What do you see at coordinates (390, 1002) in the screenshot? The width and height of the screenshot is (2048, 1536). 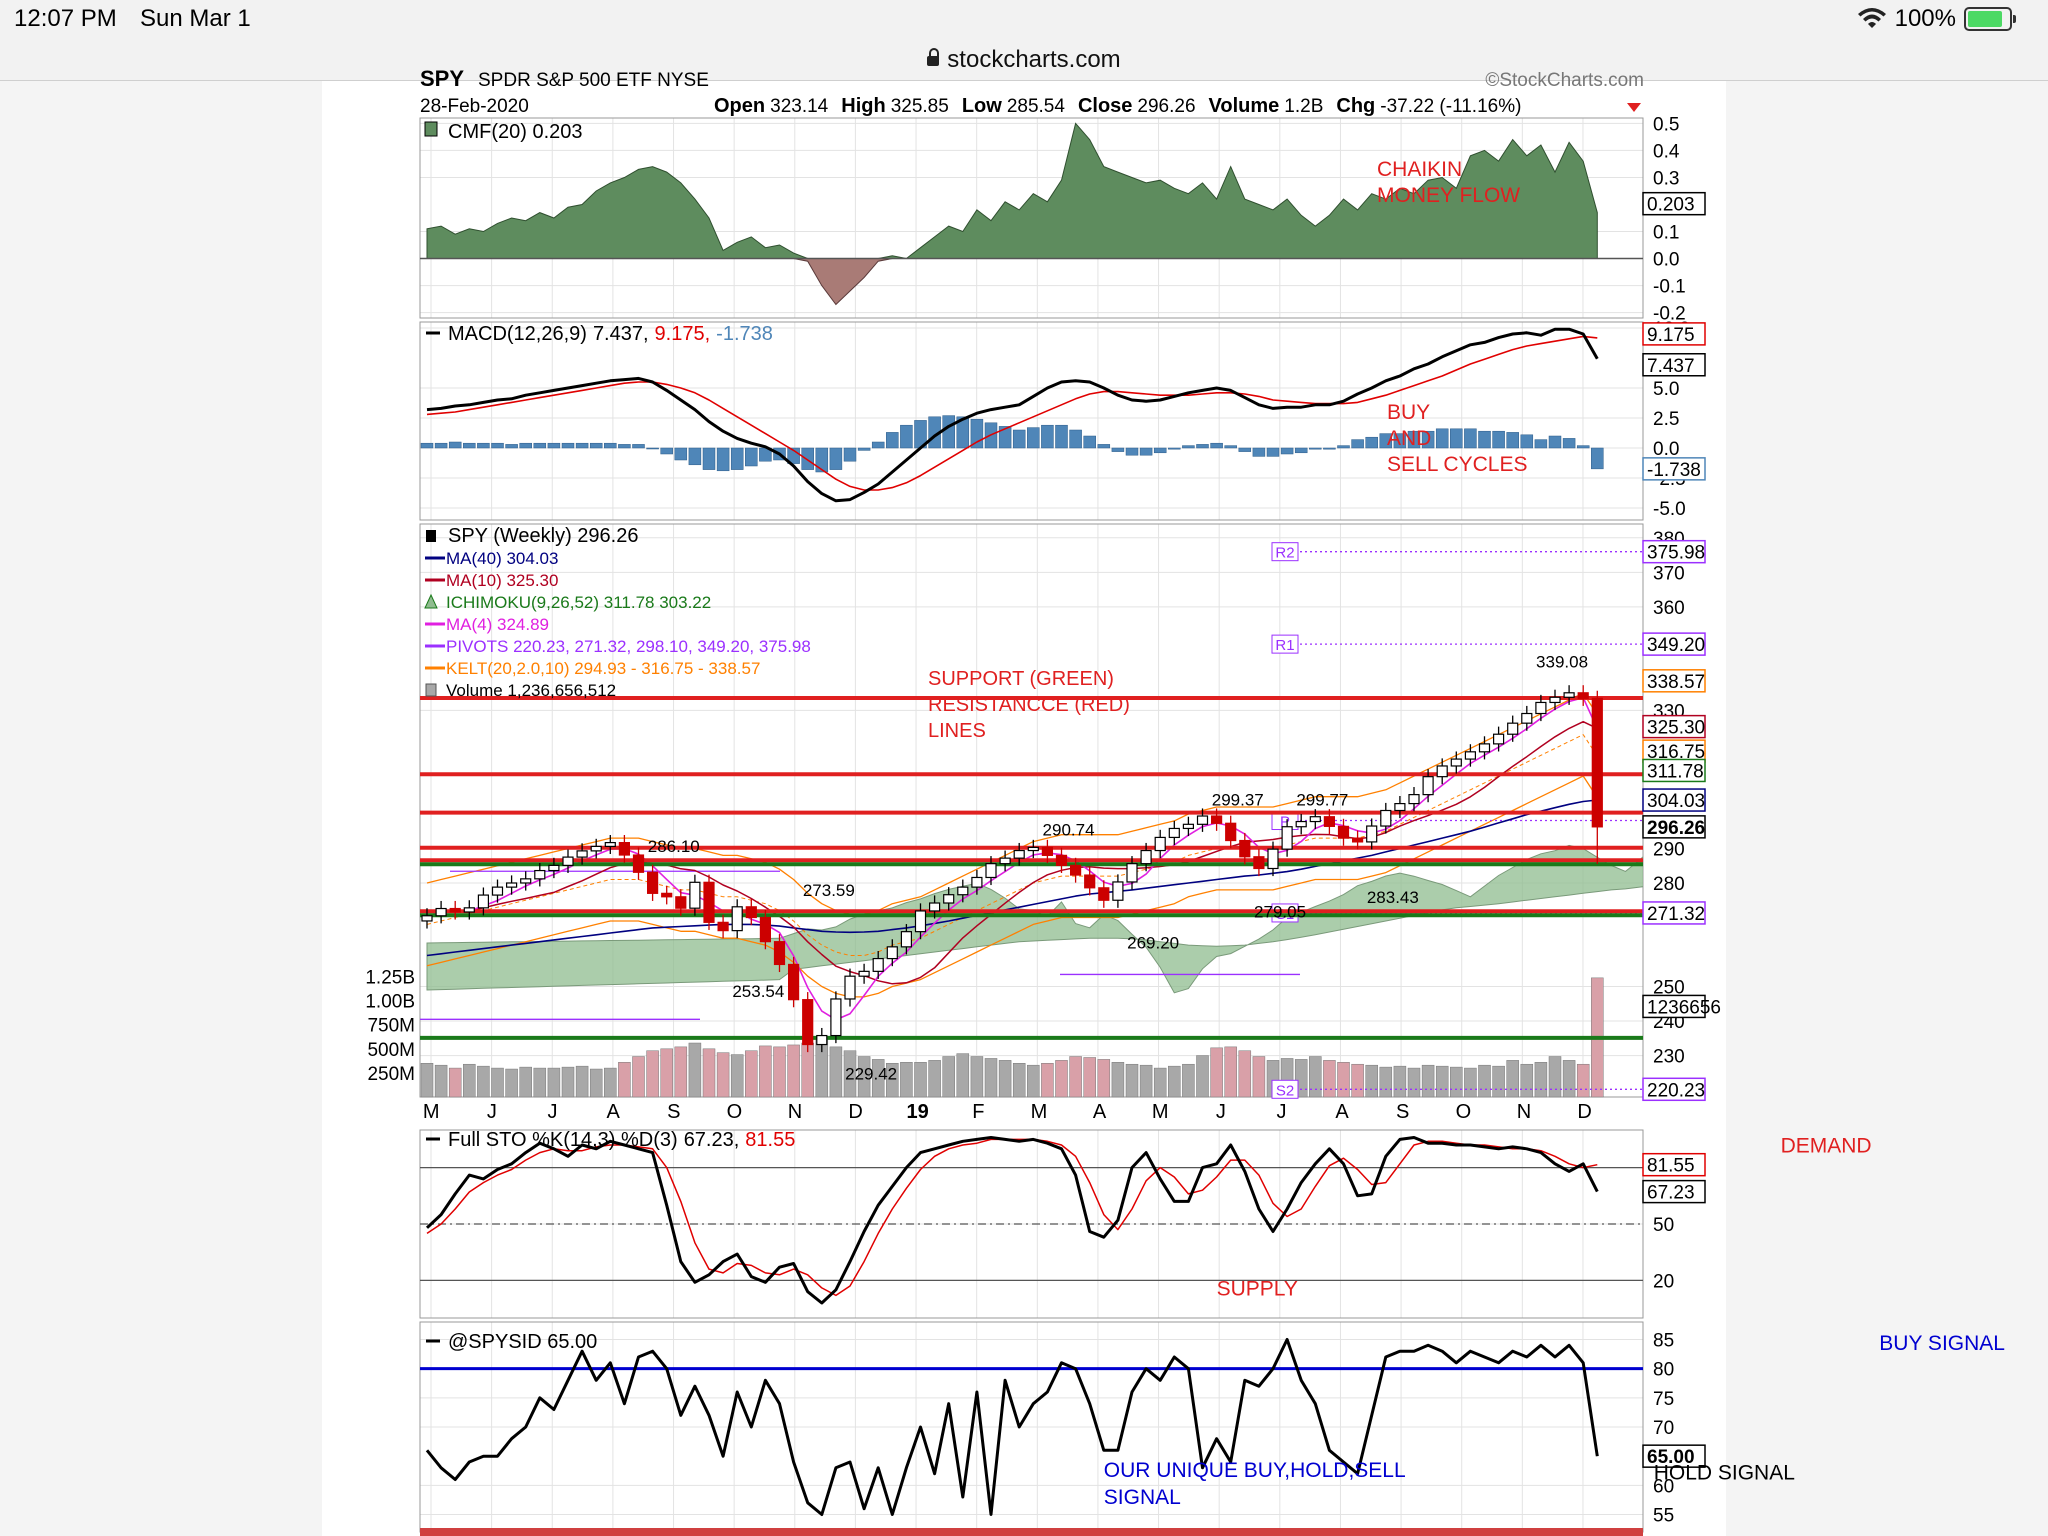 I see `volume-y-tick: 1.00B` at bounding box center [390, 1002].